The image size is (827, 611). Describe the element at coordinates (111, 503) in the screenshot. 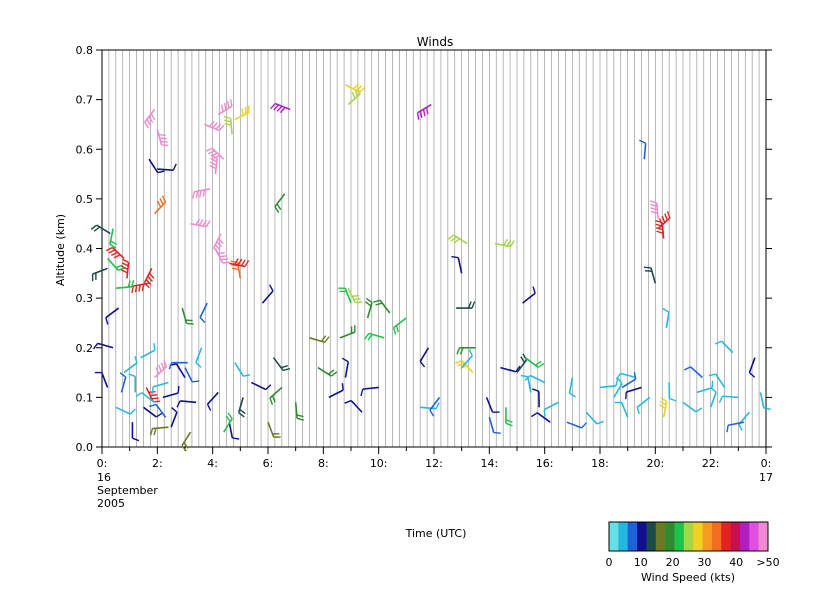

I see `date-start-line: 2005` at that location.